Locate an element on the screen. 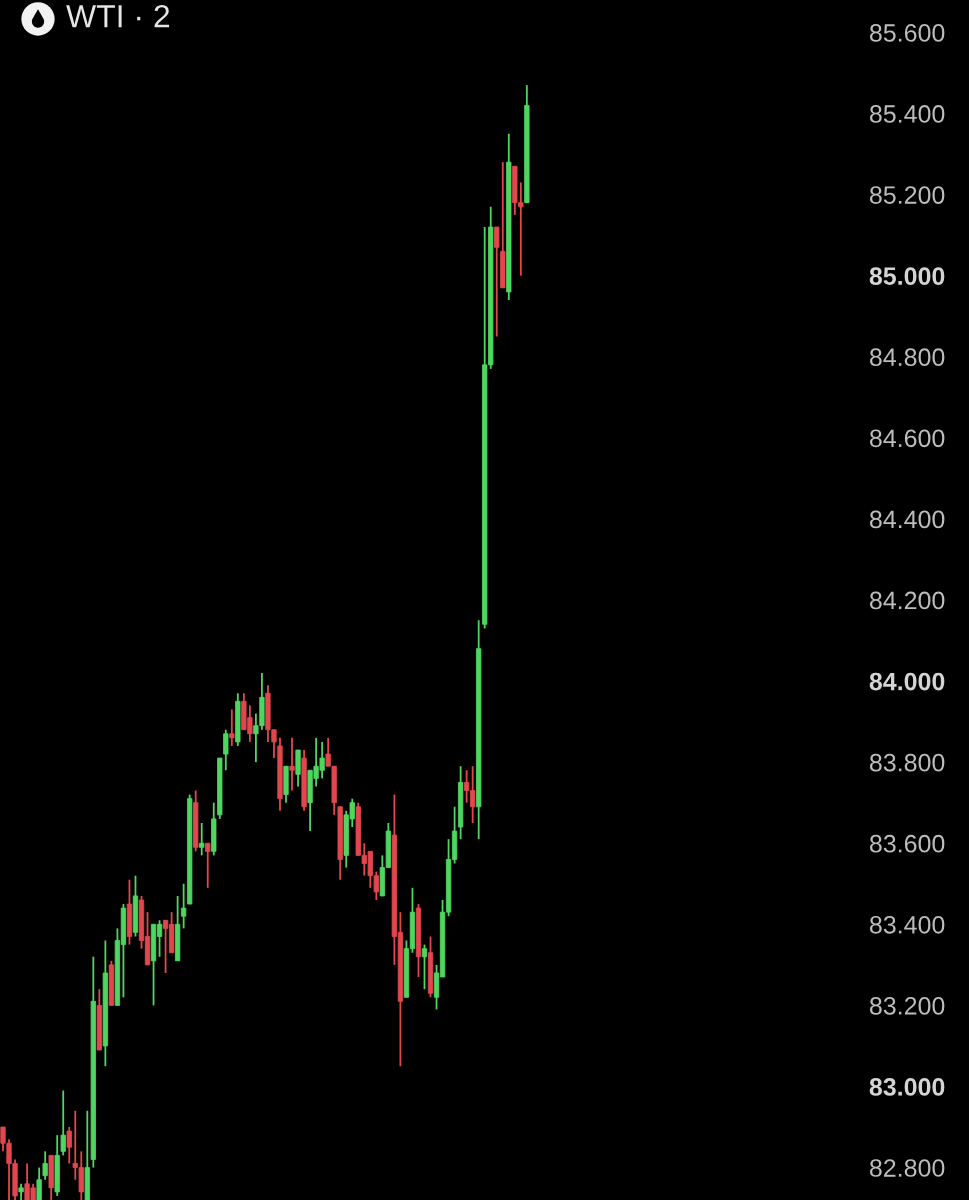 This screenshot has width=969, height=1200. y-tick-label: 83.600 is located at coordinates (907, 843).